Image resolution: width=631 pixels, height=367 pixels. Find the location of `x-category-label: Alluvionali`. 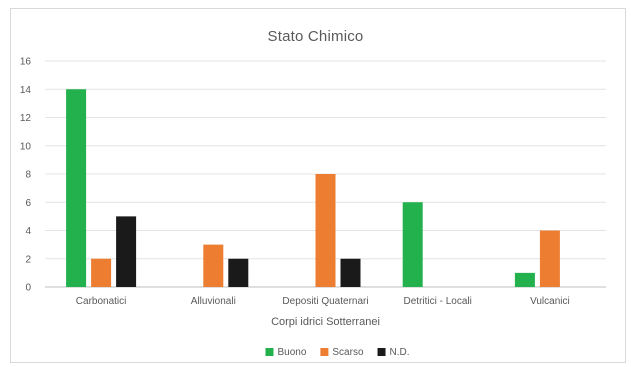

x-category-label: Alluvionali is located at coordinates (213, 301).